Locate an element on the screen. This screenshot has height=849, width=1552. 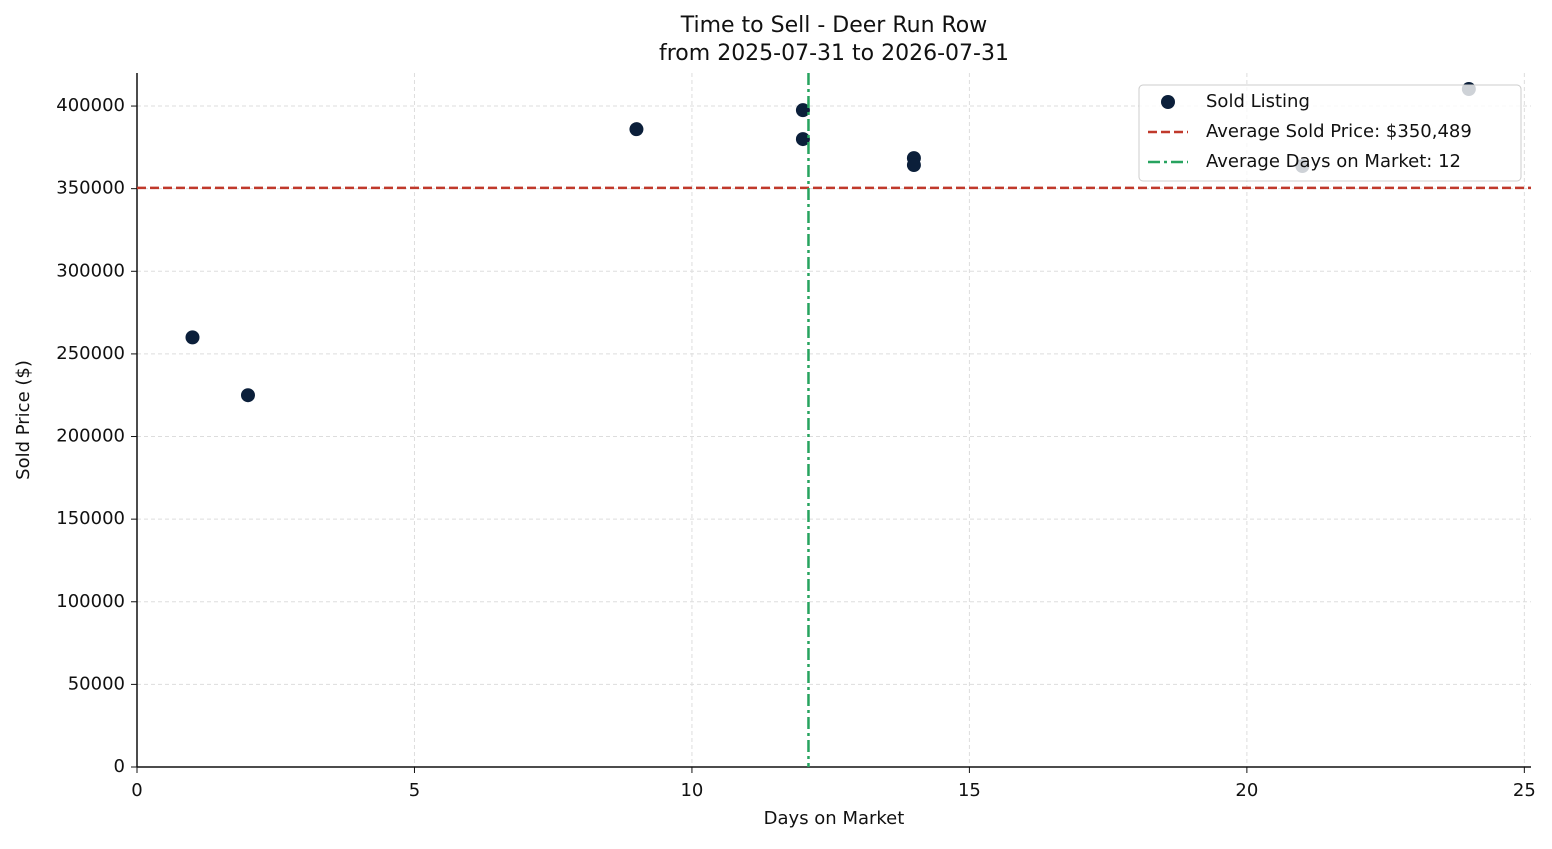
y-axis-label: Sold Price ($) is located at coordinates (23, 420).